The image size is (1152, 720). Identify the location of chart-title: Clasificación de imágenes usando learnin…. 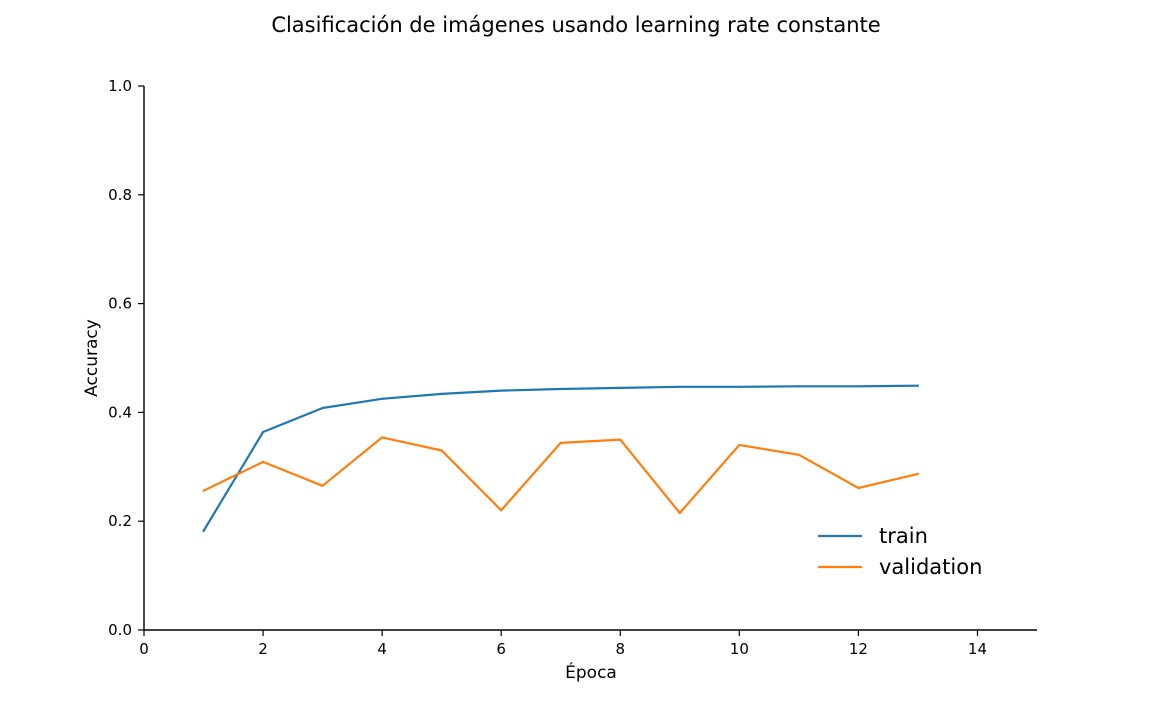
(575, 25).